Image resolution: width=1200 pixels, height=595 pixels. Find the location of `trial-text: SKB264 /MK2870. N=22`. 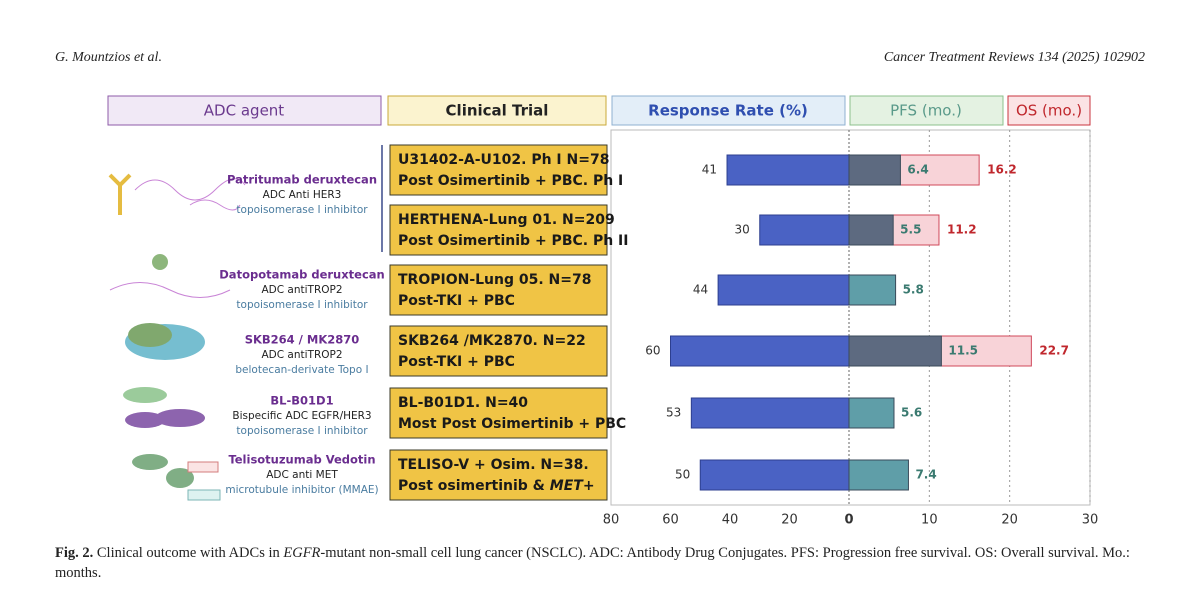

trial-text: SKB264 /MK2870. N=22 is located at coordinates (492, 341).